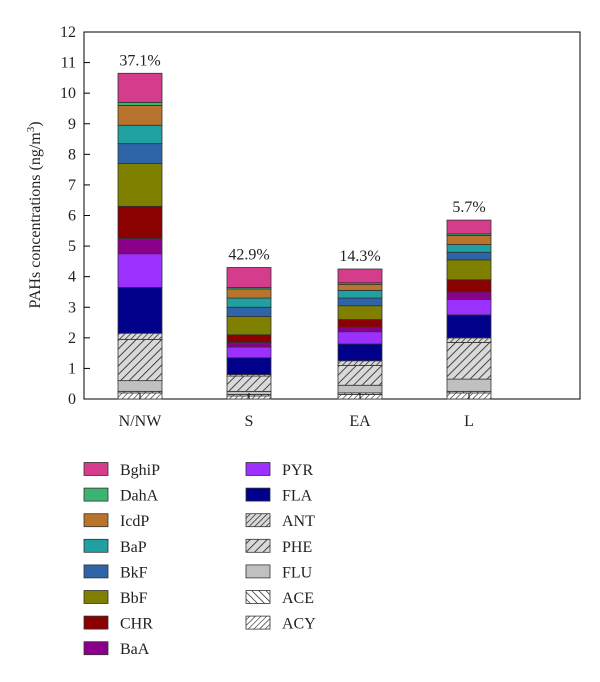 The width and height of the screenshot is (600, 682). I want to click on bar-stack-l, so click(469, 309).